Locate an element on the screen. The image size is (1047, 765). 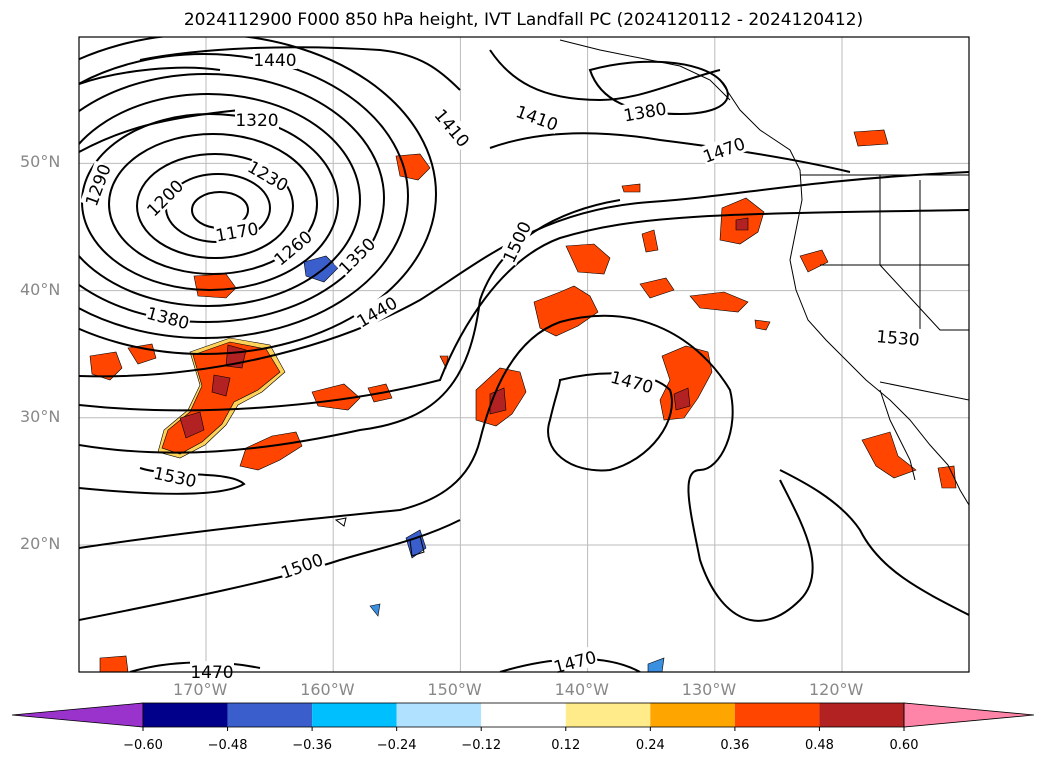
west-coast-line is located at coordinates (844, 292).